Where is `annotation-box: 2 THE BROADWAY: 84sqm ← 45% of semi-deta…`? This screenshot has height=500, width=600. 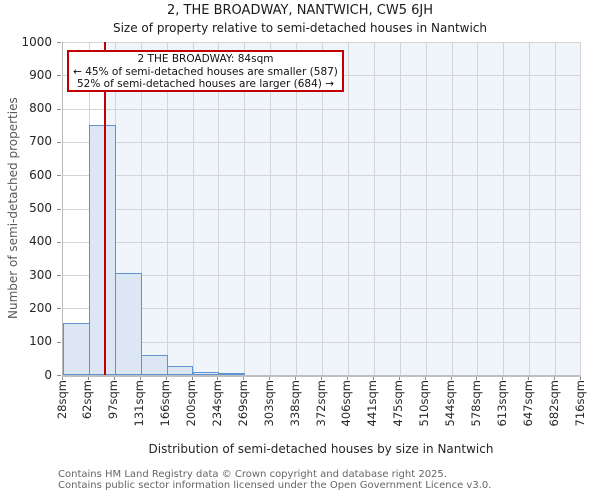
annotation-box: 2 THE BROADWAY: 84sqm ← 45% of semi-deta… is located at coordinates (205, 71).